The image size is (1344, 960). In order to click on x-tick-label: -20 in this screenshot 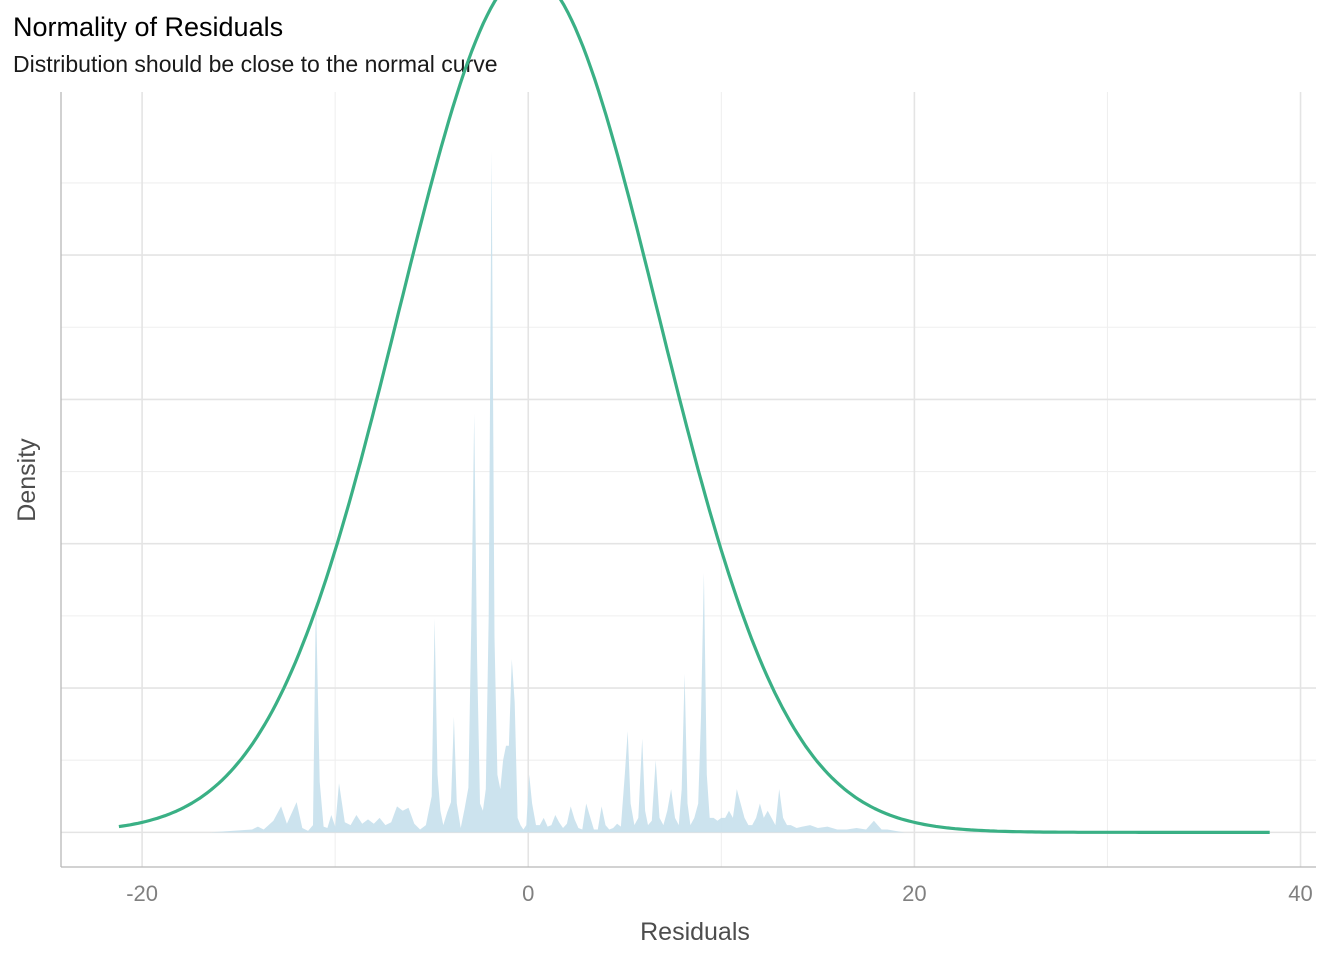, I will do `click(142, 893)`.